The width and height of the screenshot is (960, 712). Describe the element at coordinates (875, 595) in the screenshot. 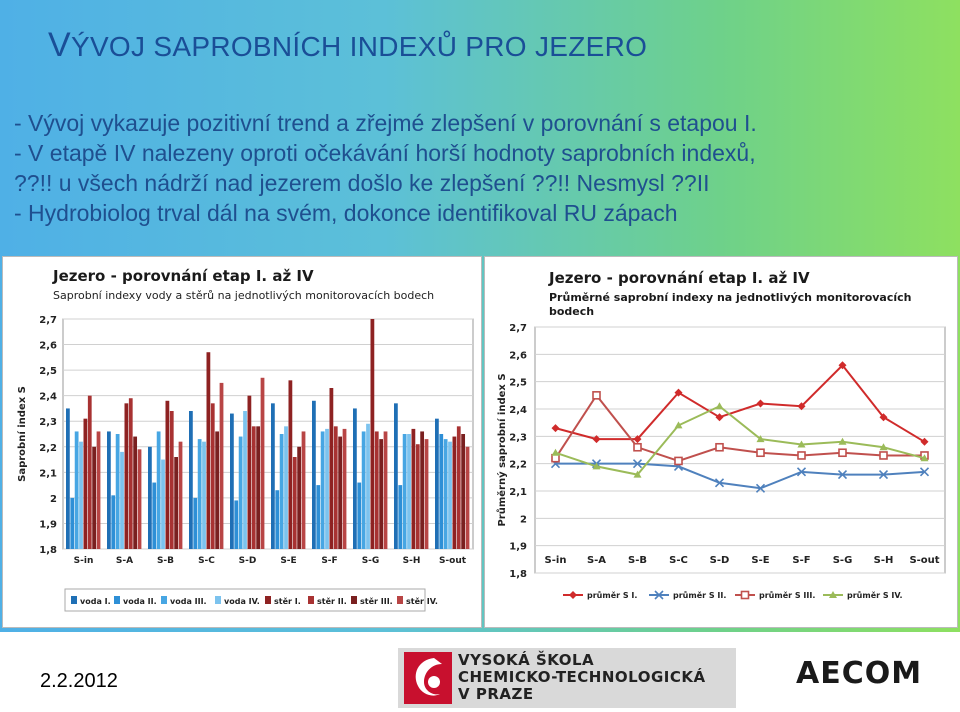

I see `line-legend-label: průměr S IV.` at that location.